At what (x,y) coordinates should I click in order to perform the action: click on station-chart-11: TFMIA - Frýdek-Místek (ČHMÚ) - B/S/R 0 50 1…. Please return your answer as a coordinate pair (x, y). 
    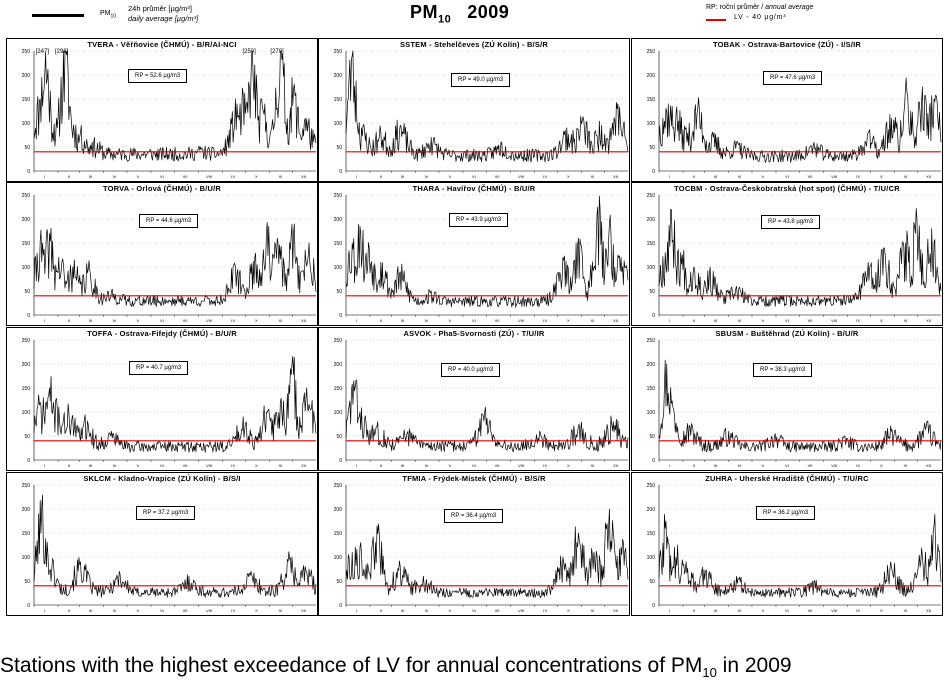
    Looking at the image, I should click on (474, 544).